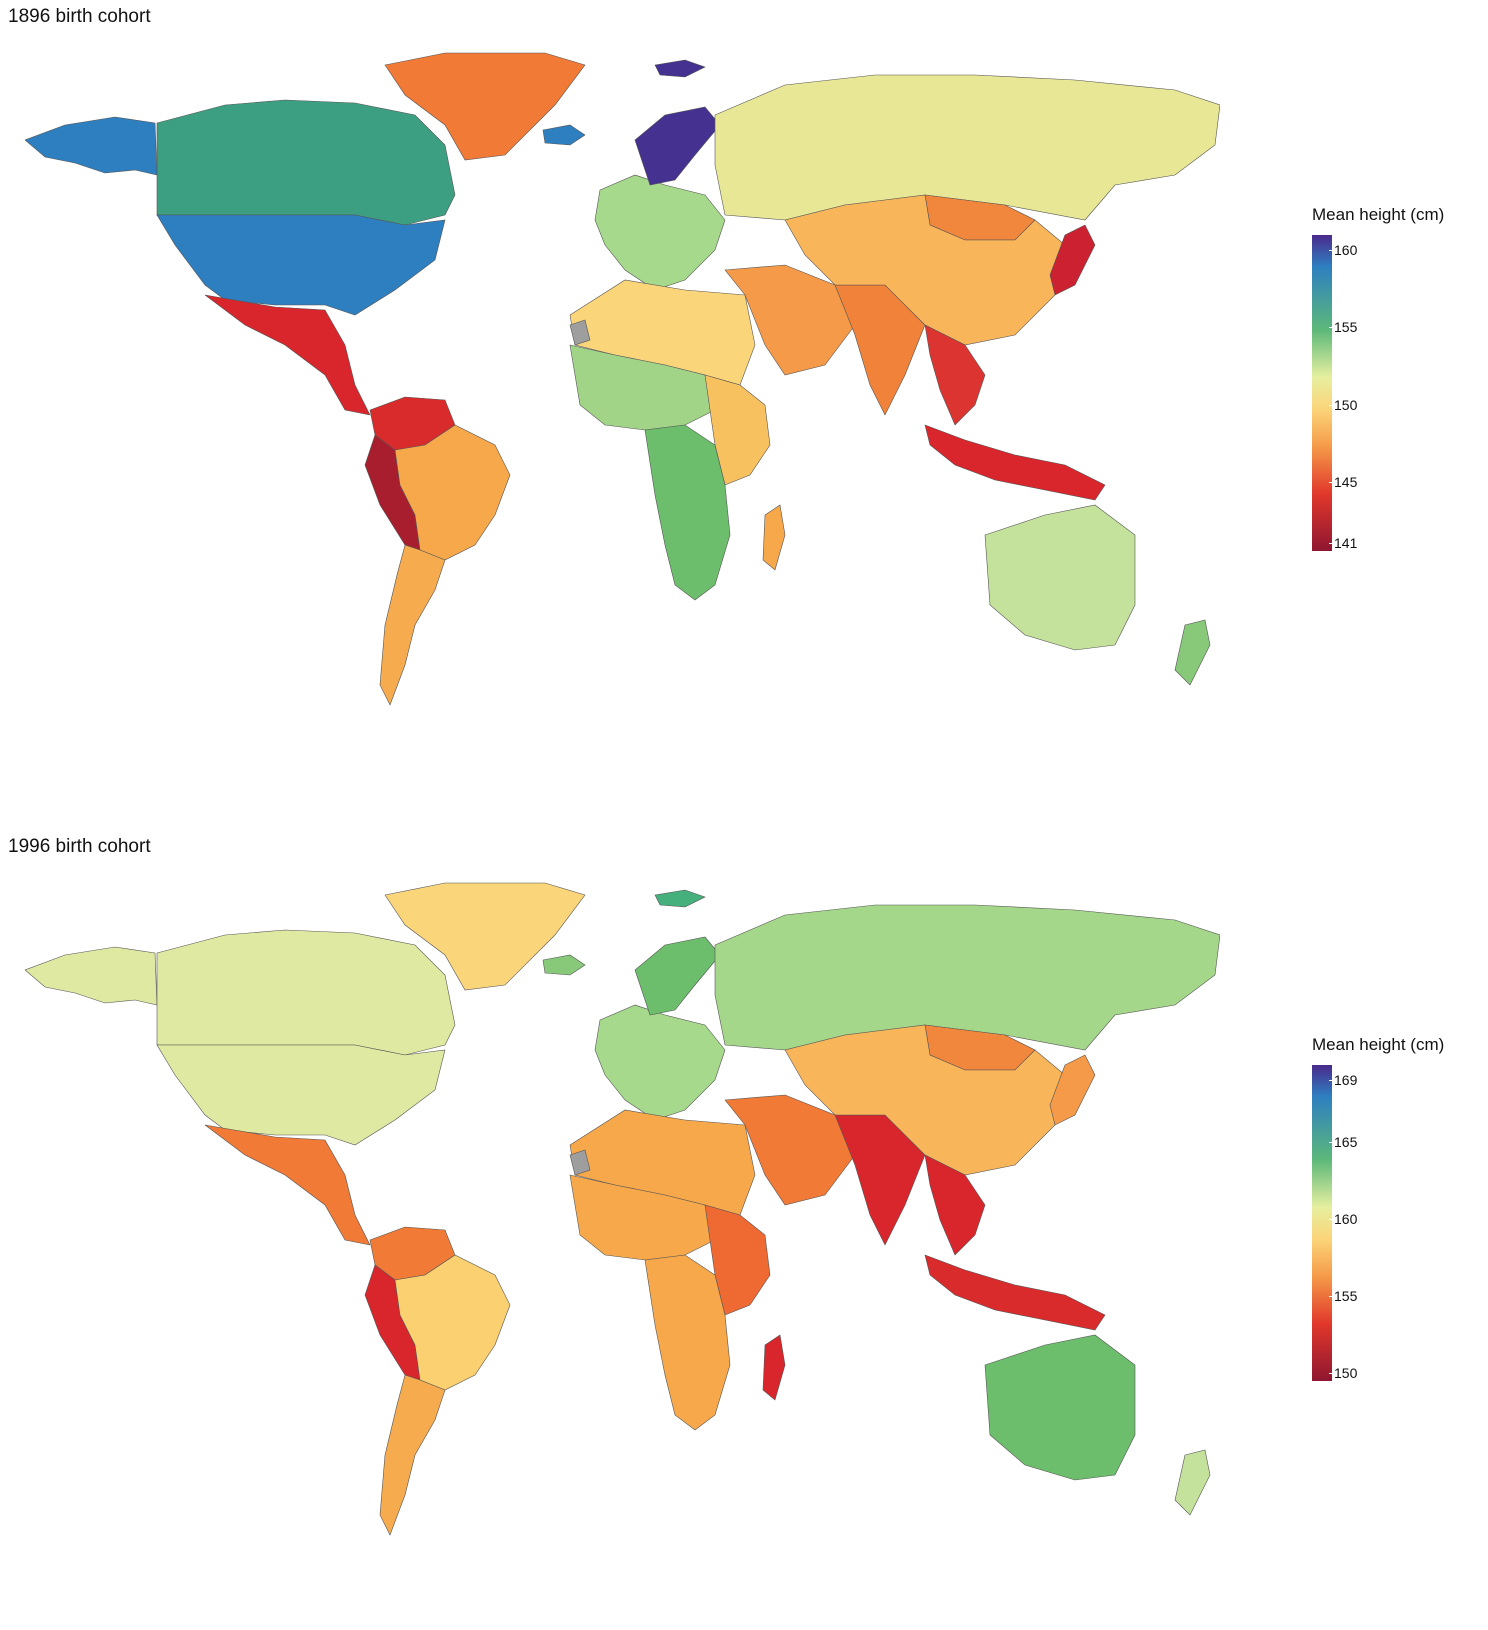 The image size is (1488, 1630). I want to click on panel-title: 1996 birth cohort, so click(79, 846).